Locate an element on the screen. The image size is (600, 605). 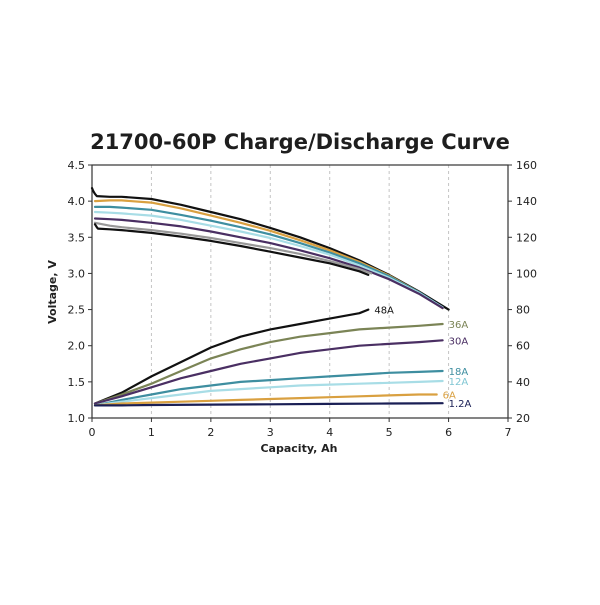
series-label: 36A is located at coordinates (459, 325).